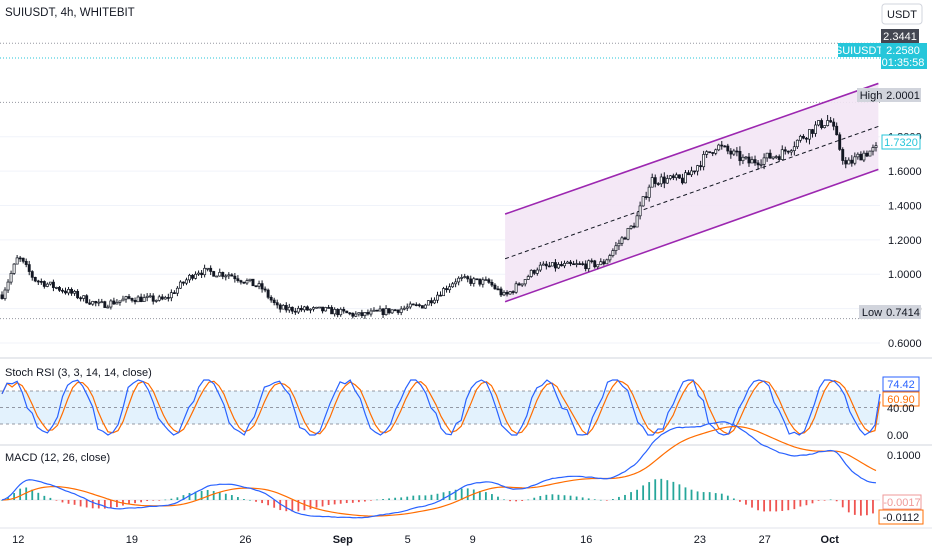 The height and width of the screenshot is (550, 932). Describe the element at coordinates (871, 96) in the screenshot. I see `svg-text: High` at that location.